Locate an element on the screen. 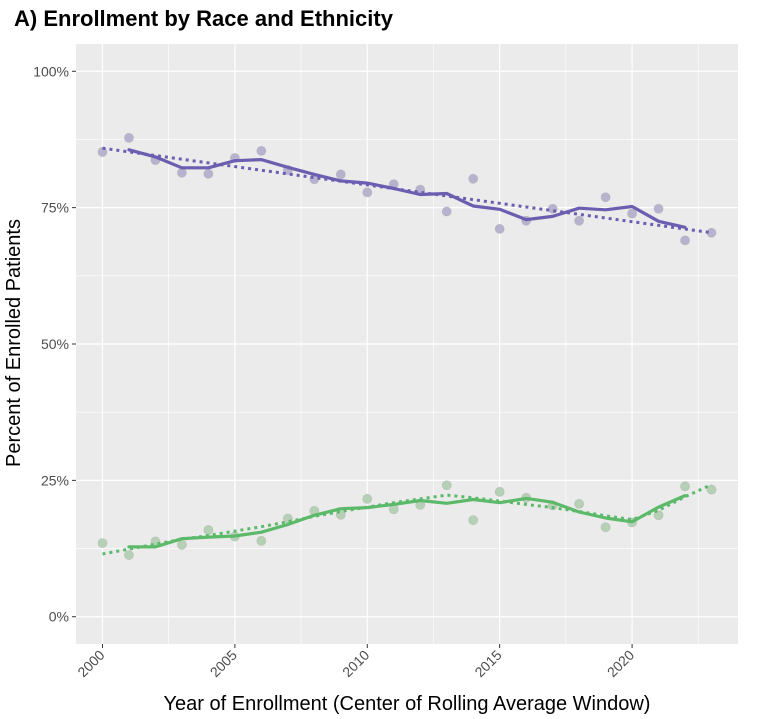 This screenshot has width=759, height=719. x-tick-label: 2020 is located at coordinates (620, 663).